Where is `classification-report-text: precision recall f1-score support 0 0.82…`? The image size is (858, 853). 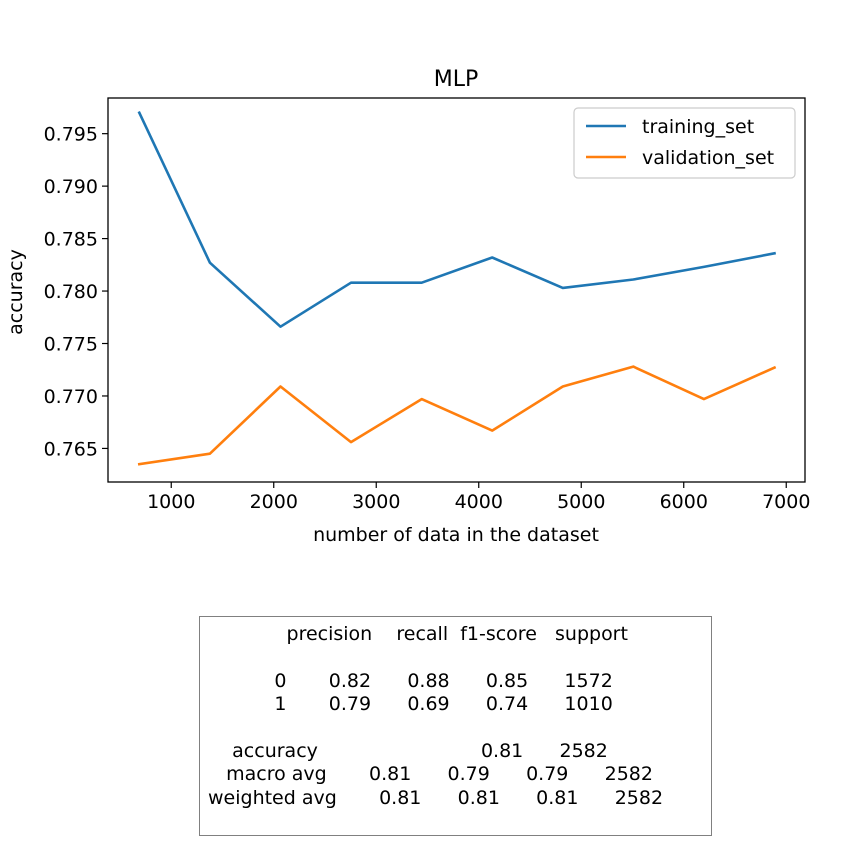
classification-report-text: precision recall f1-score support 0 0.82… is located at coordinates (436, 716).